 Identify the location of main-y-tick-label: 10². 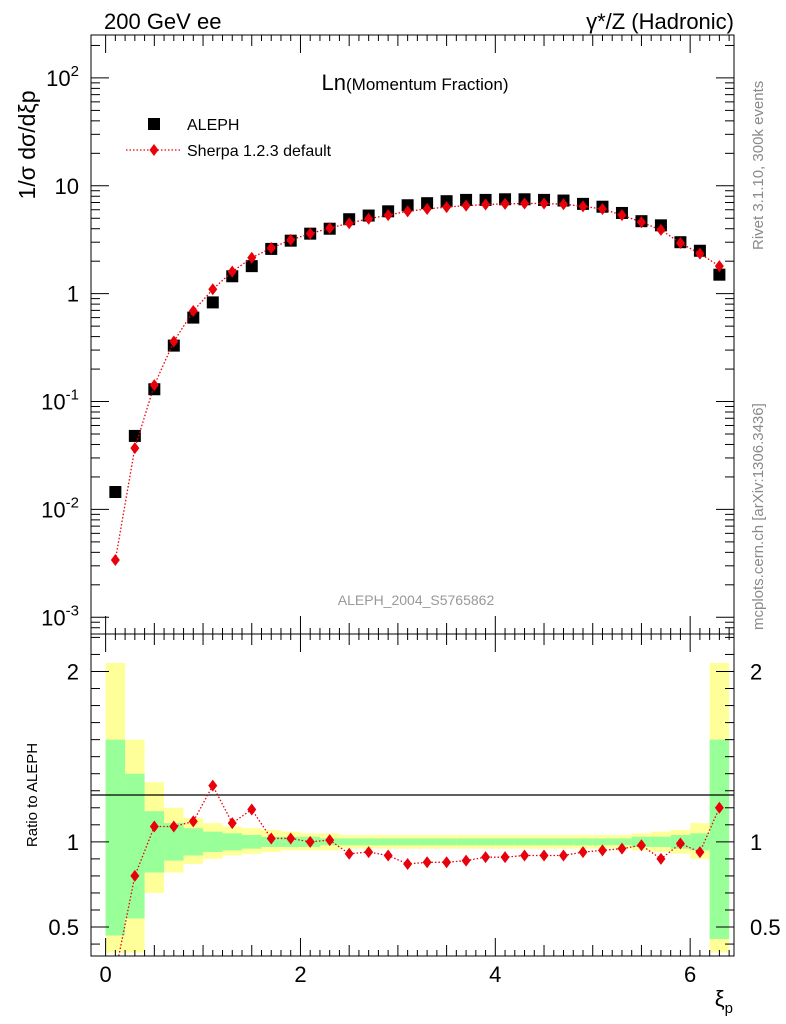
(62, 77).